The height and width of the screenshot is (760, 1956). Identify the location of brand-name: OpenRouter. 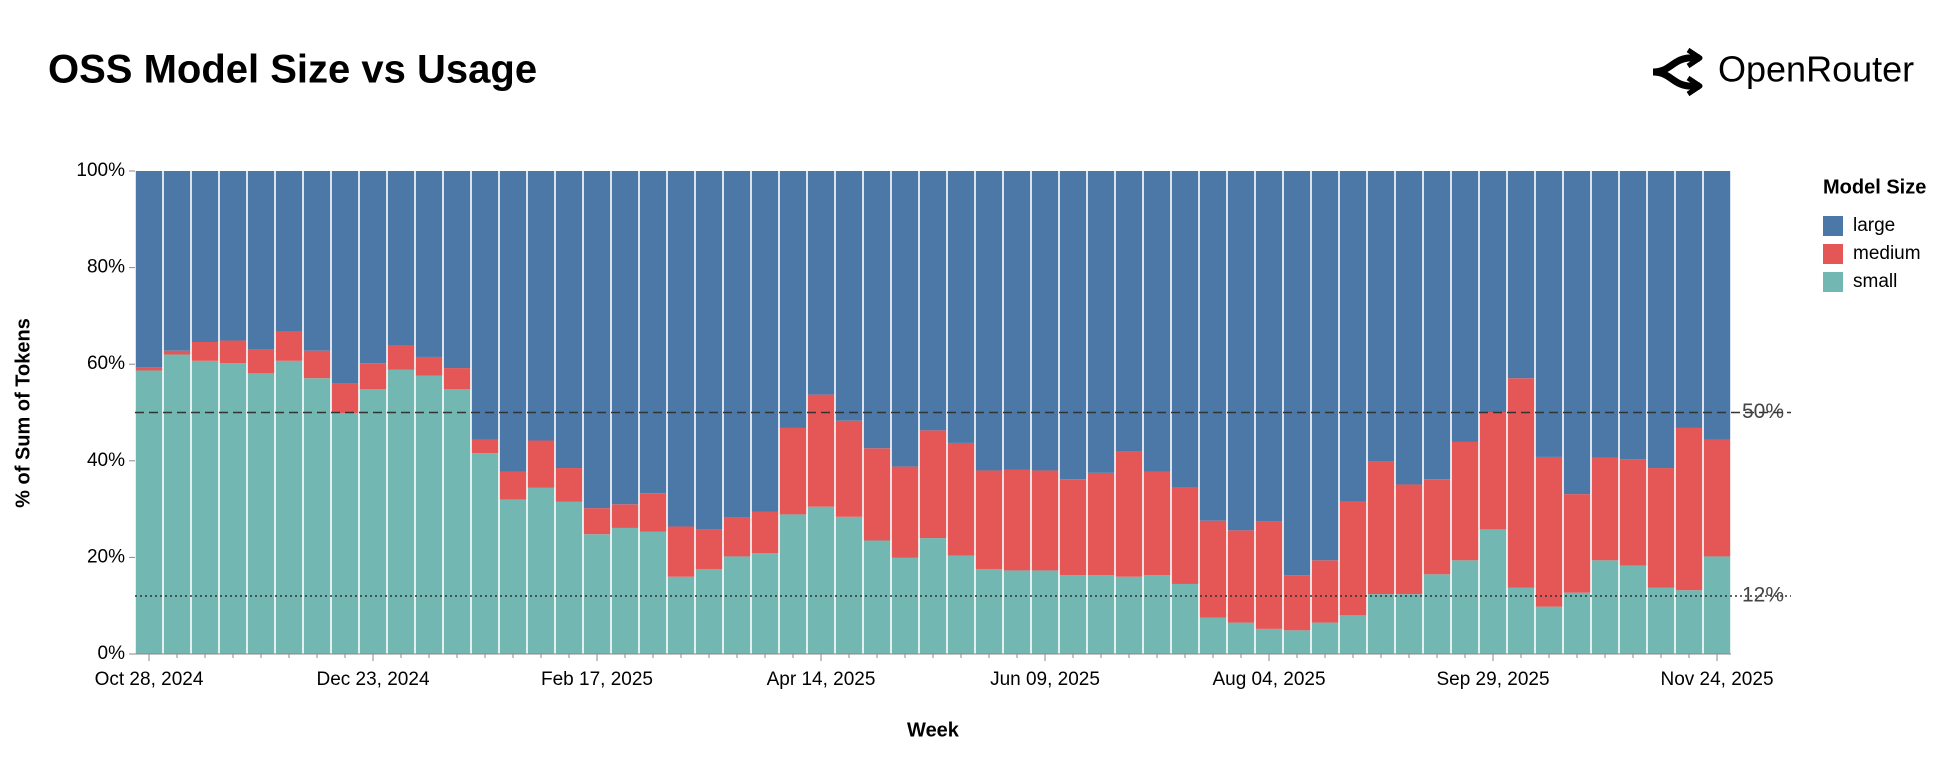
(1816, 69).